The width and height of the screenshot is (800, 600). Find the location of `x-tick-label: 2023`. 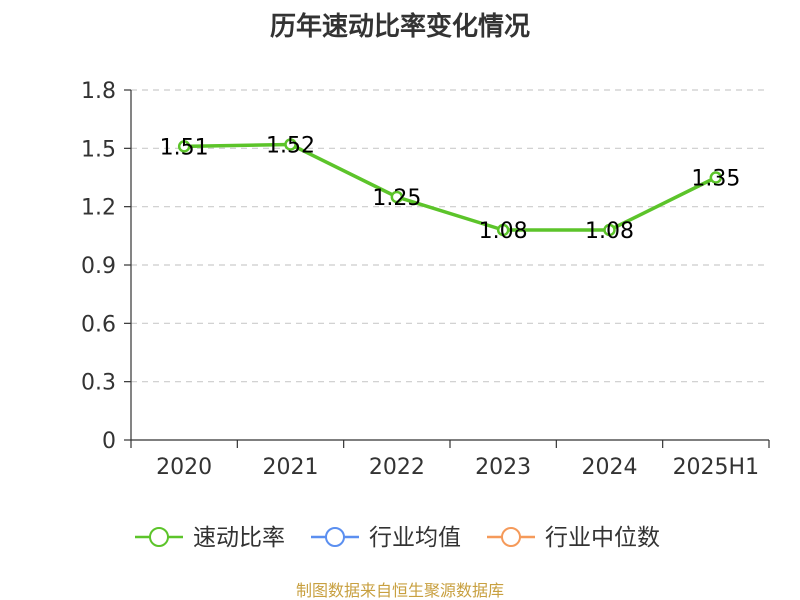

x-tick-label: 2023 is located at coordinates (503, 467).